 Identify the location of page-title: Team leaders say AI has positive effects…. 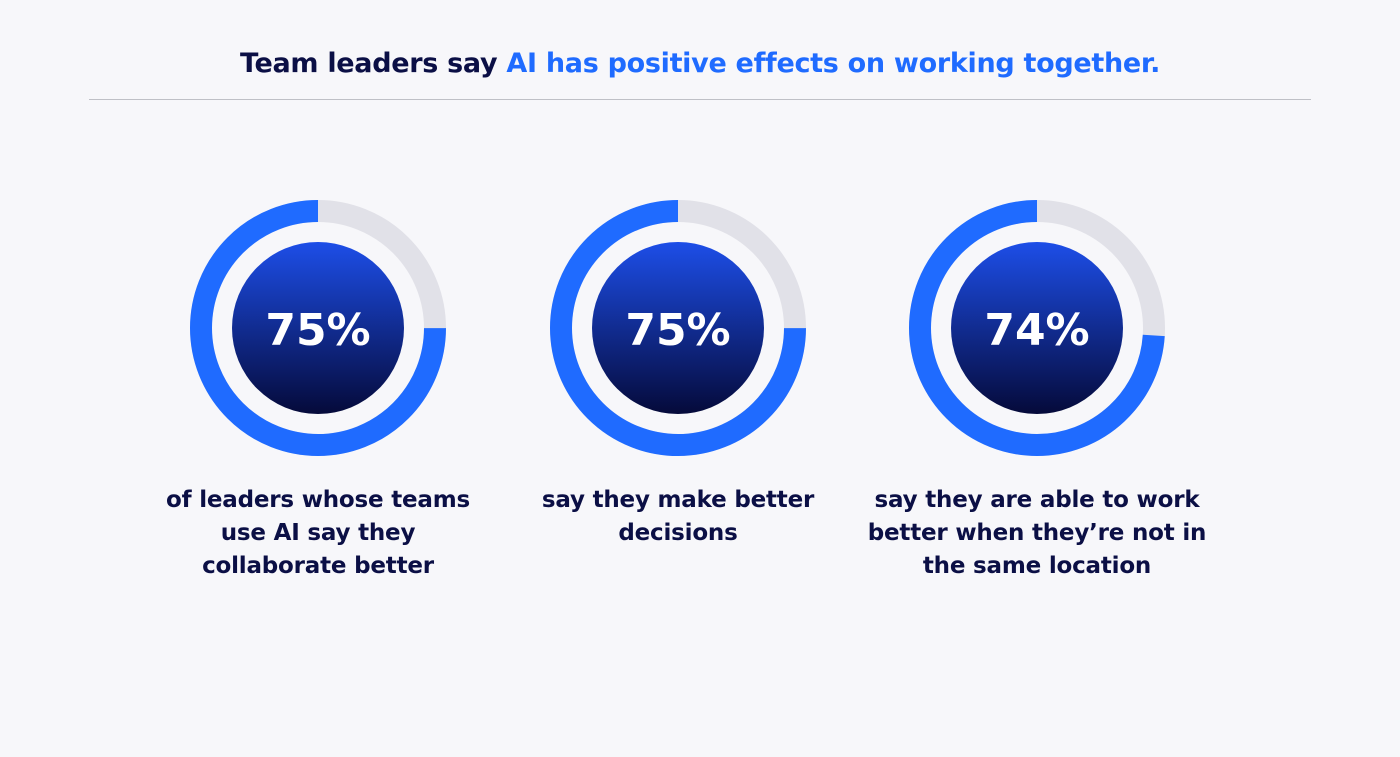
(700, 64).